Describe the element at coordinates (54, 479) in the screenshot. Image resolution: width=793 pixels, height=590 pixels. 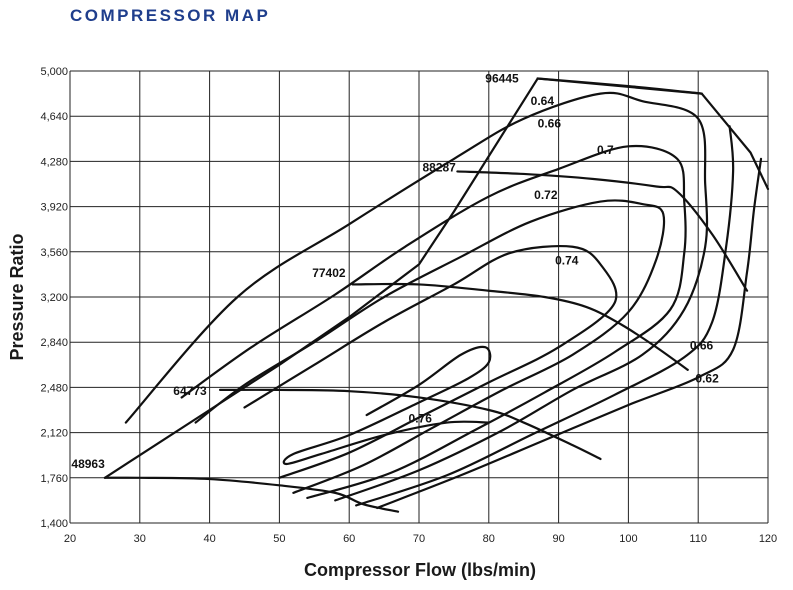
I see `y-tick-label: 1,760` at that location.